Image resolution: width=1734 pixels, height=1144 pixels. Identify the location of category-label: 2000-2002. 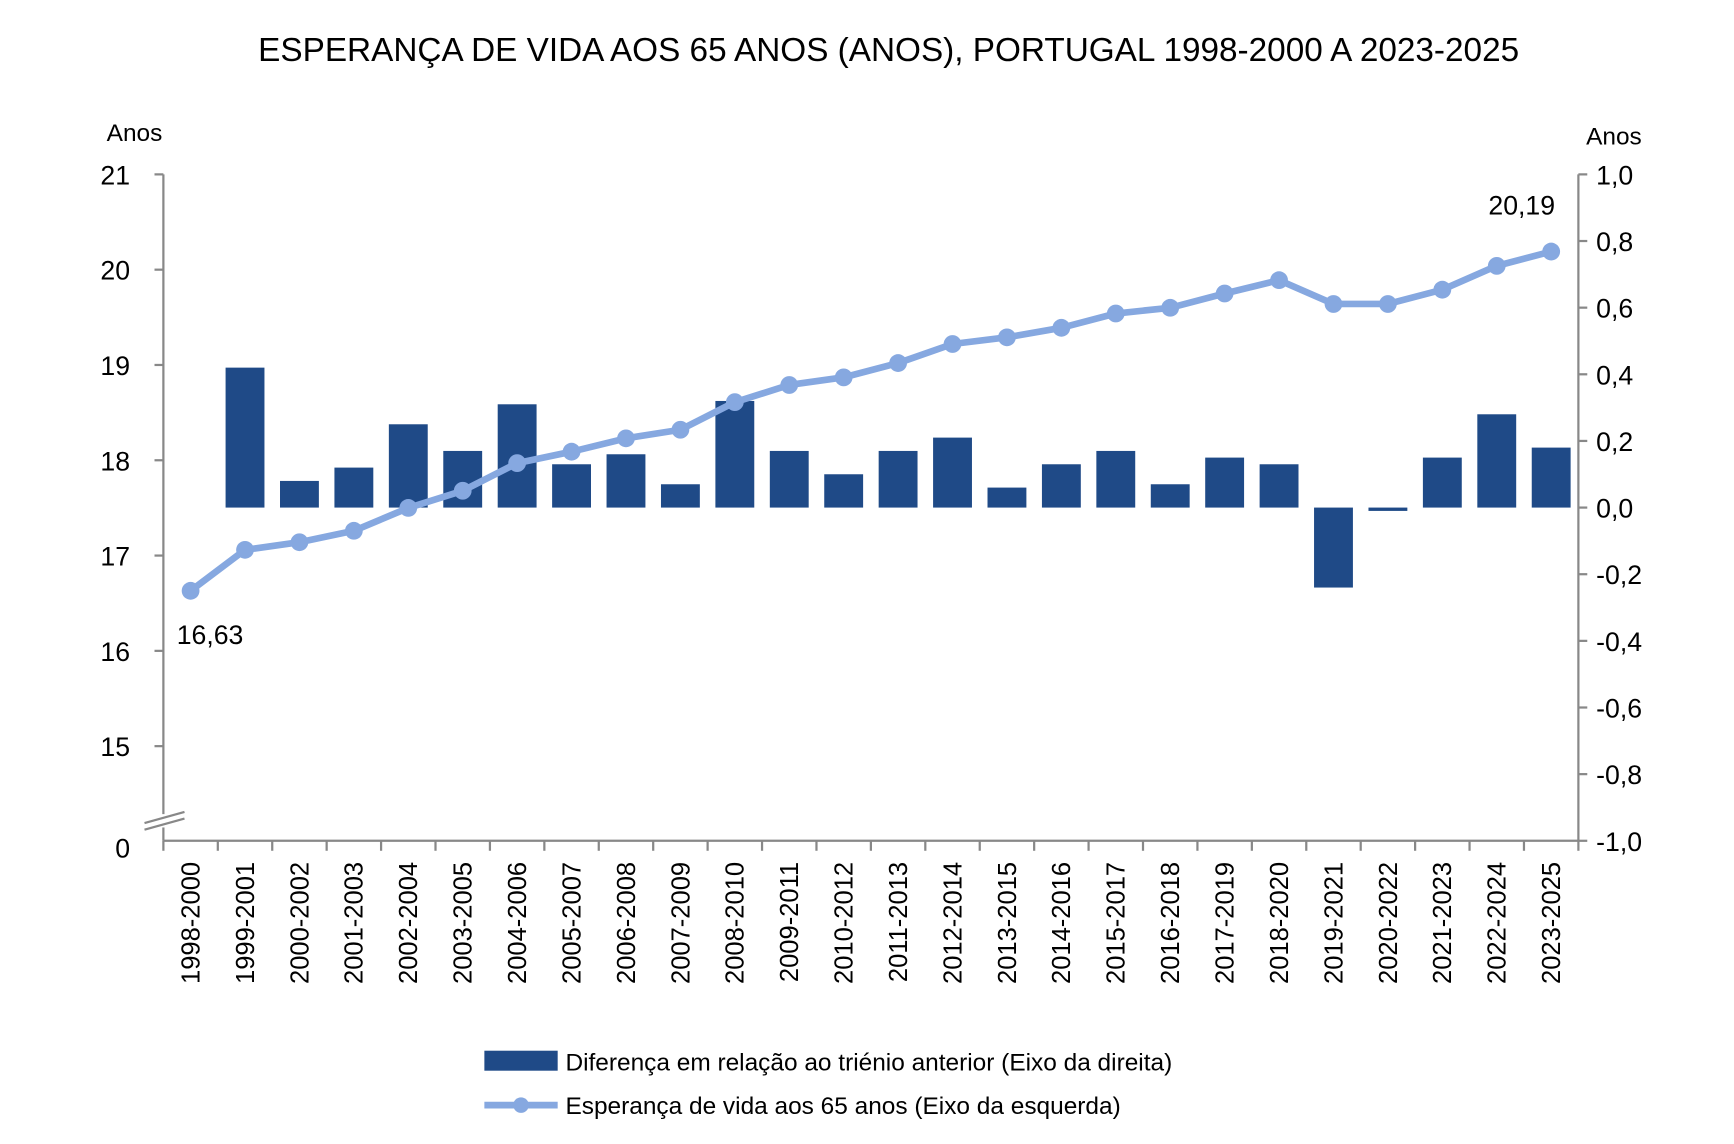
(300, 923).